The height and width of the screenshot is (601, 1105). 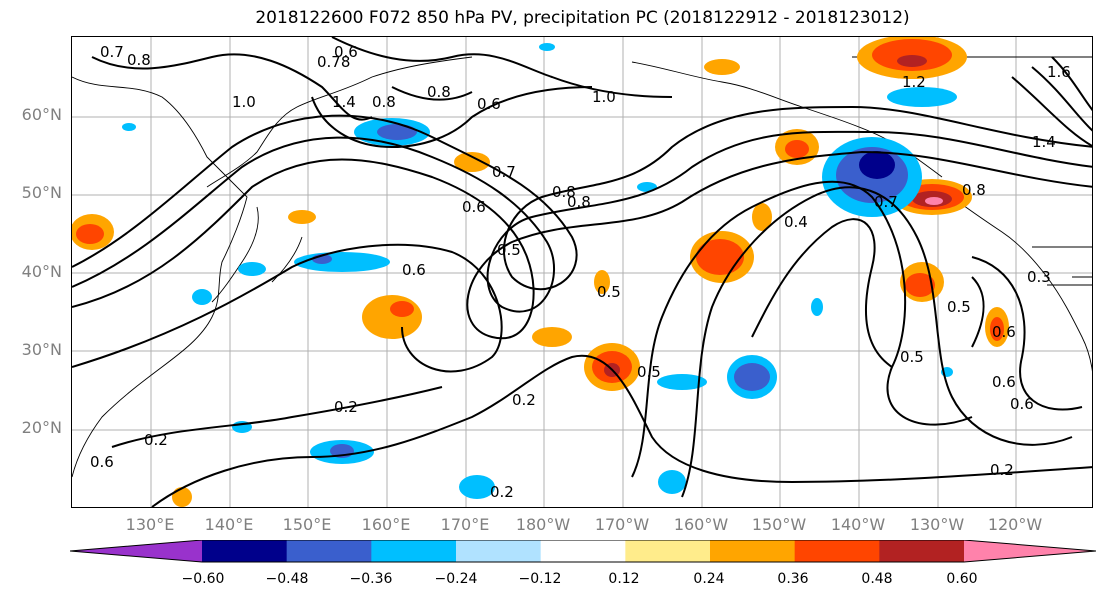 What do you see at coordinates (858, 524) in the screenshot?
I see `lon-label: 140°W` at bounding box center [858, 524].